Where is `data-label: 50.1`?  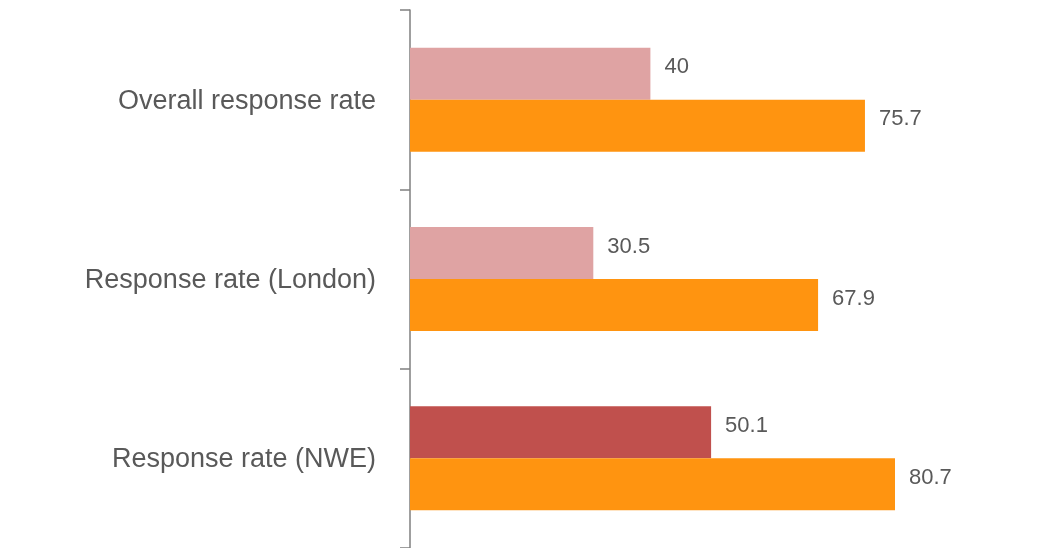
data-label: 50.1 is located at coordinates (746, 424).